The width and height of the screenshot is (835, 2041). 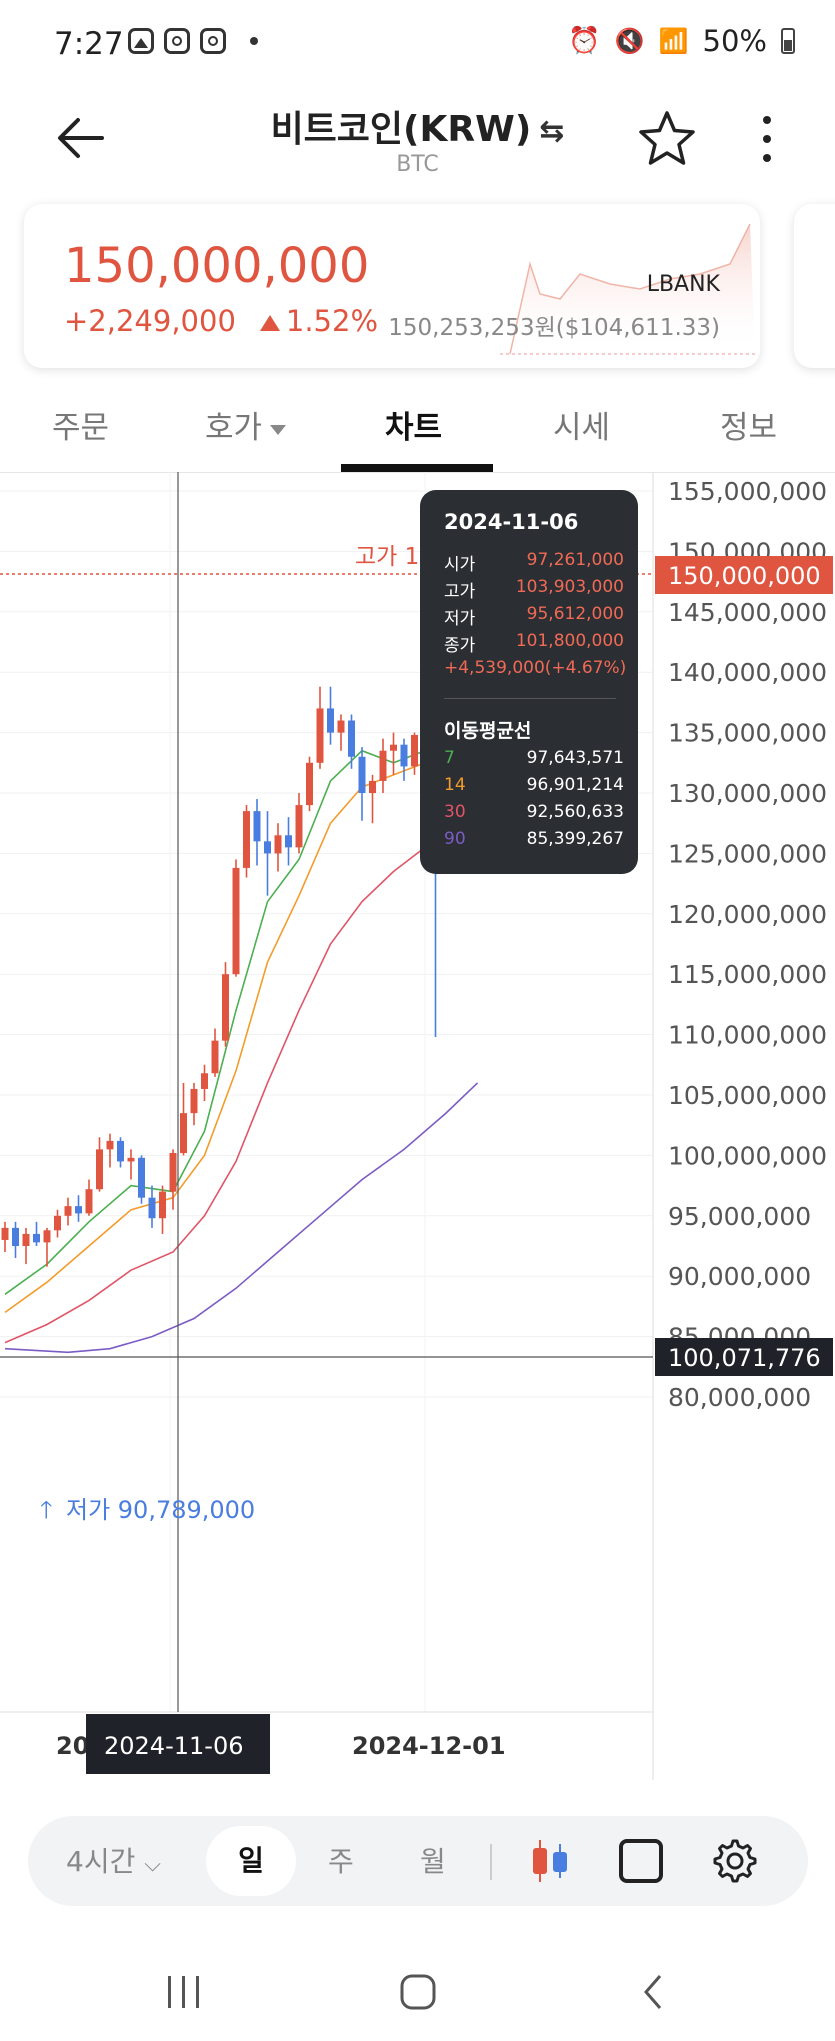 I want to click on exchange-name: LBANK, so click(x=683, y=284).